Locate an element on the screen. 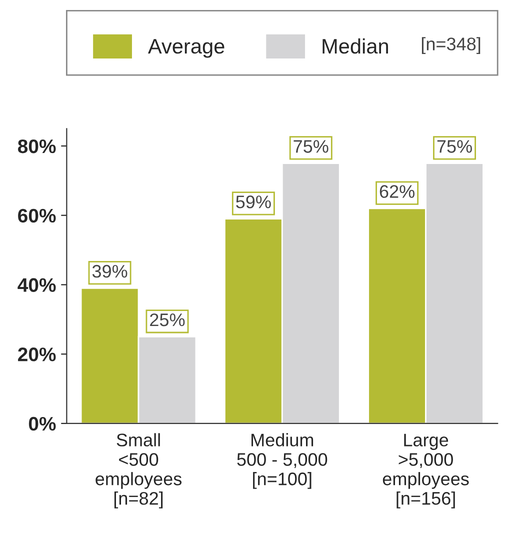 Image resolution: width=513 pixels, height=536 pixels. y-tick-label: 80% is located at coordinates (37, 146).